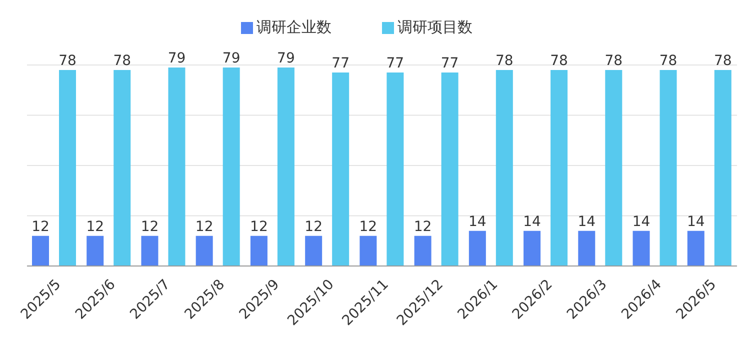  What do you see at coordinates (435, 27) in the screenshot?
I see `legend-label: 调研项目数` at bounding box center [435, 27].